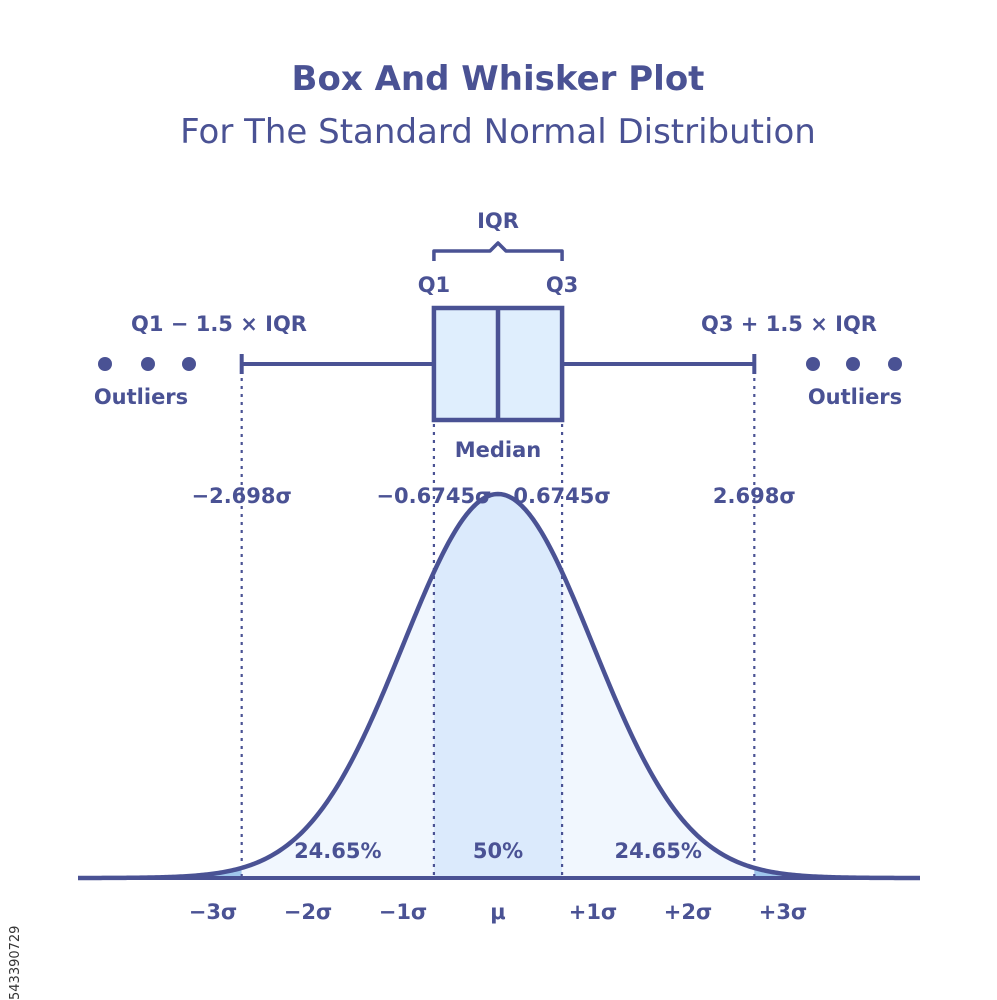 The image size is (997, 1000). Describe the element at coordinates (855, 397) in the screenshot. I see `outliers-right-label: Outliers` at that location.